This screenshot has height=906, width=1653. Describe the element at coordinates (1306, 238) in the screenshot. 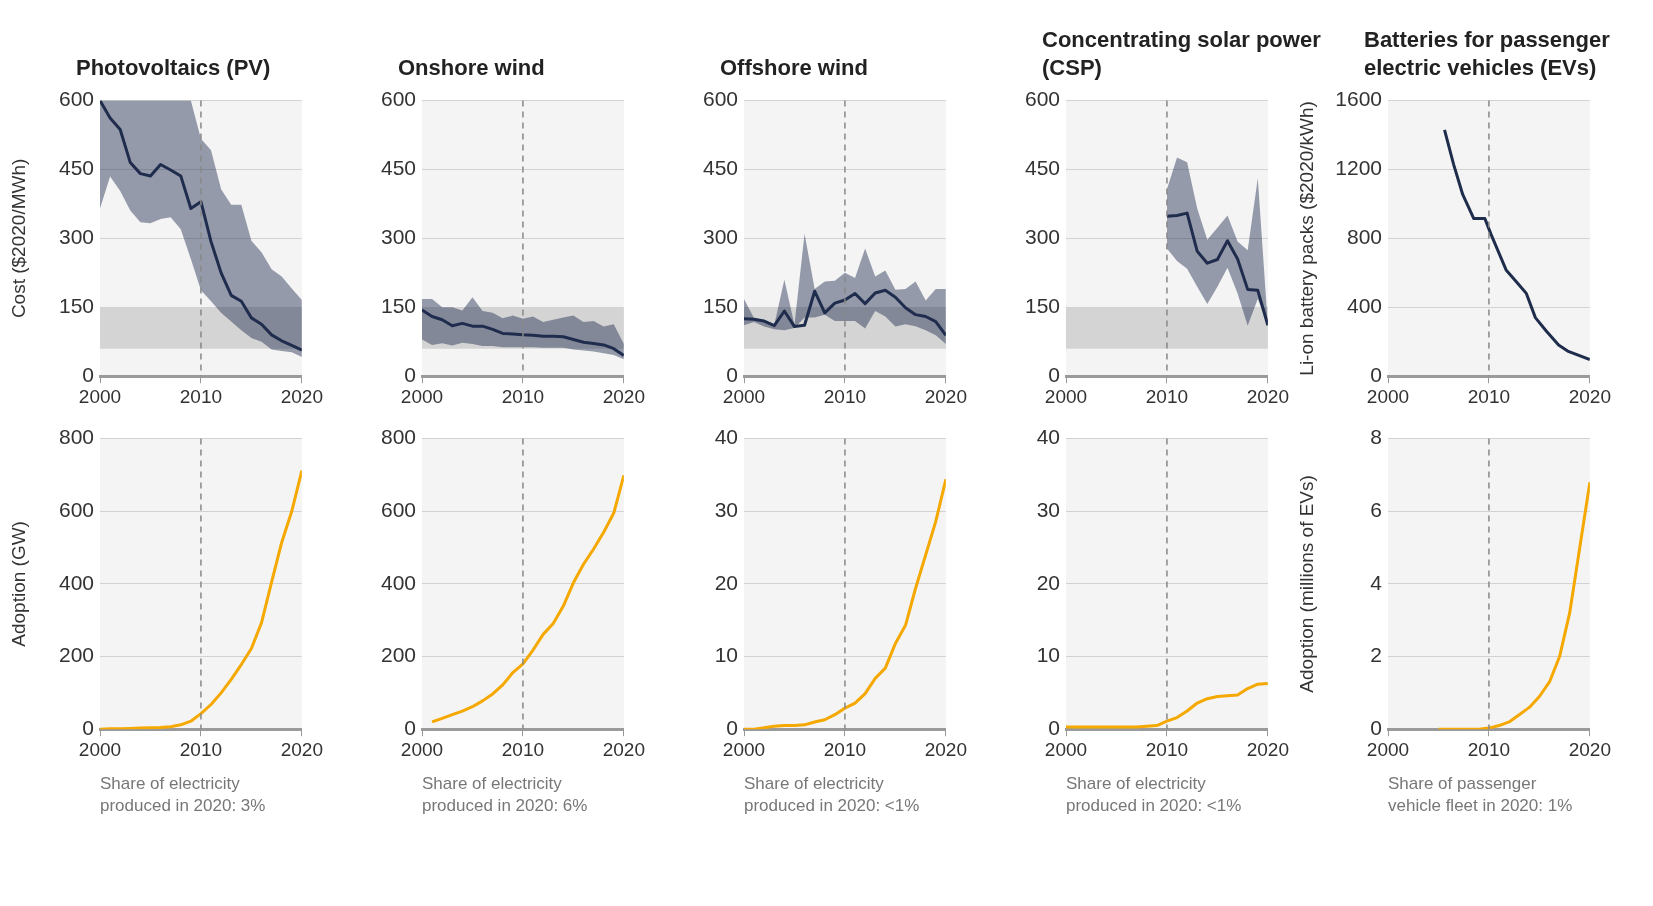

I see `y-axis-title: Li-on battery packs ($2020/kWh)` at that location.